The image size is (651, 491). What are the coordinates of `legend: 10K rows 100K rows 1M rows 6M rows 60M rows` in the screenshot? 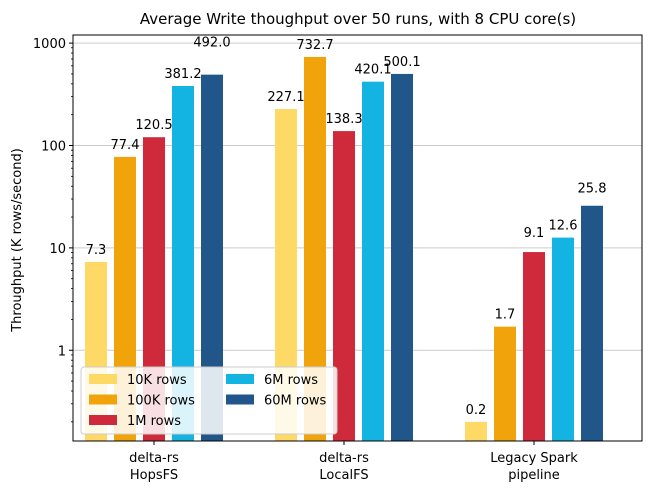 It's located at (209, 400).